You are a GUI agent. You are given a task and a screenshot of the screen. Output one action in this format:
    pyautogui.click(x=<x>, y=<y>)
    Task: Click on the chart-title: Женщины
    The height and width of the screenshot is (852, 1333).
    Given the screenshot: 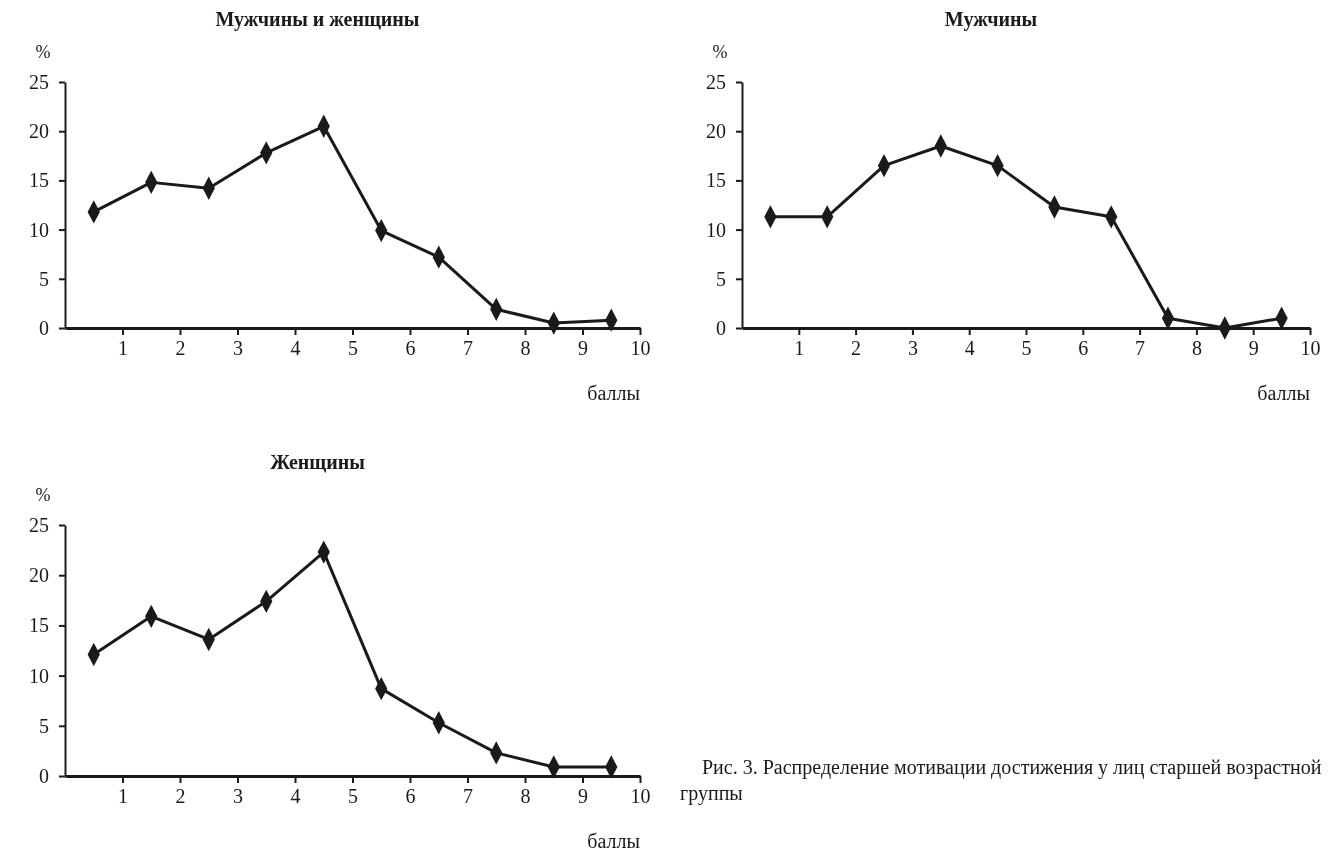 What is the action you would take?
    pyautogui.click(x=318, y=462)
    